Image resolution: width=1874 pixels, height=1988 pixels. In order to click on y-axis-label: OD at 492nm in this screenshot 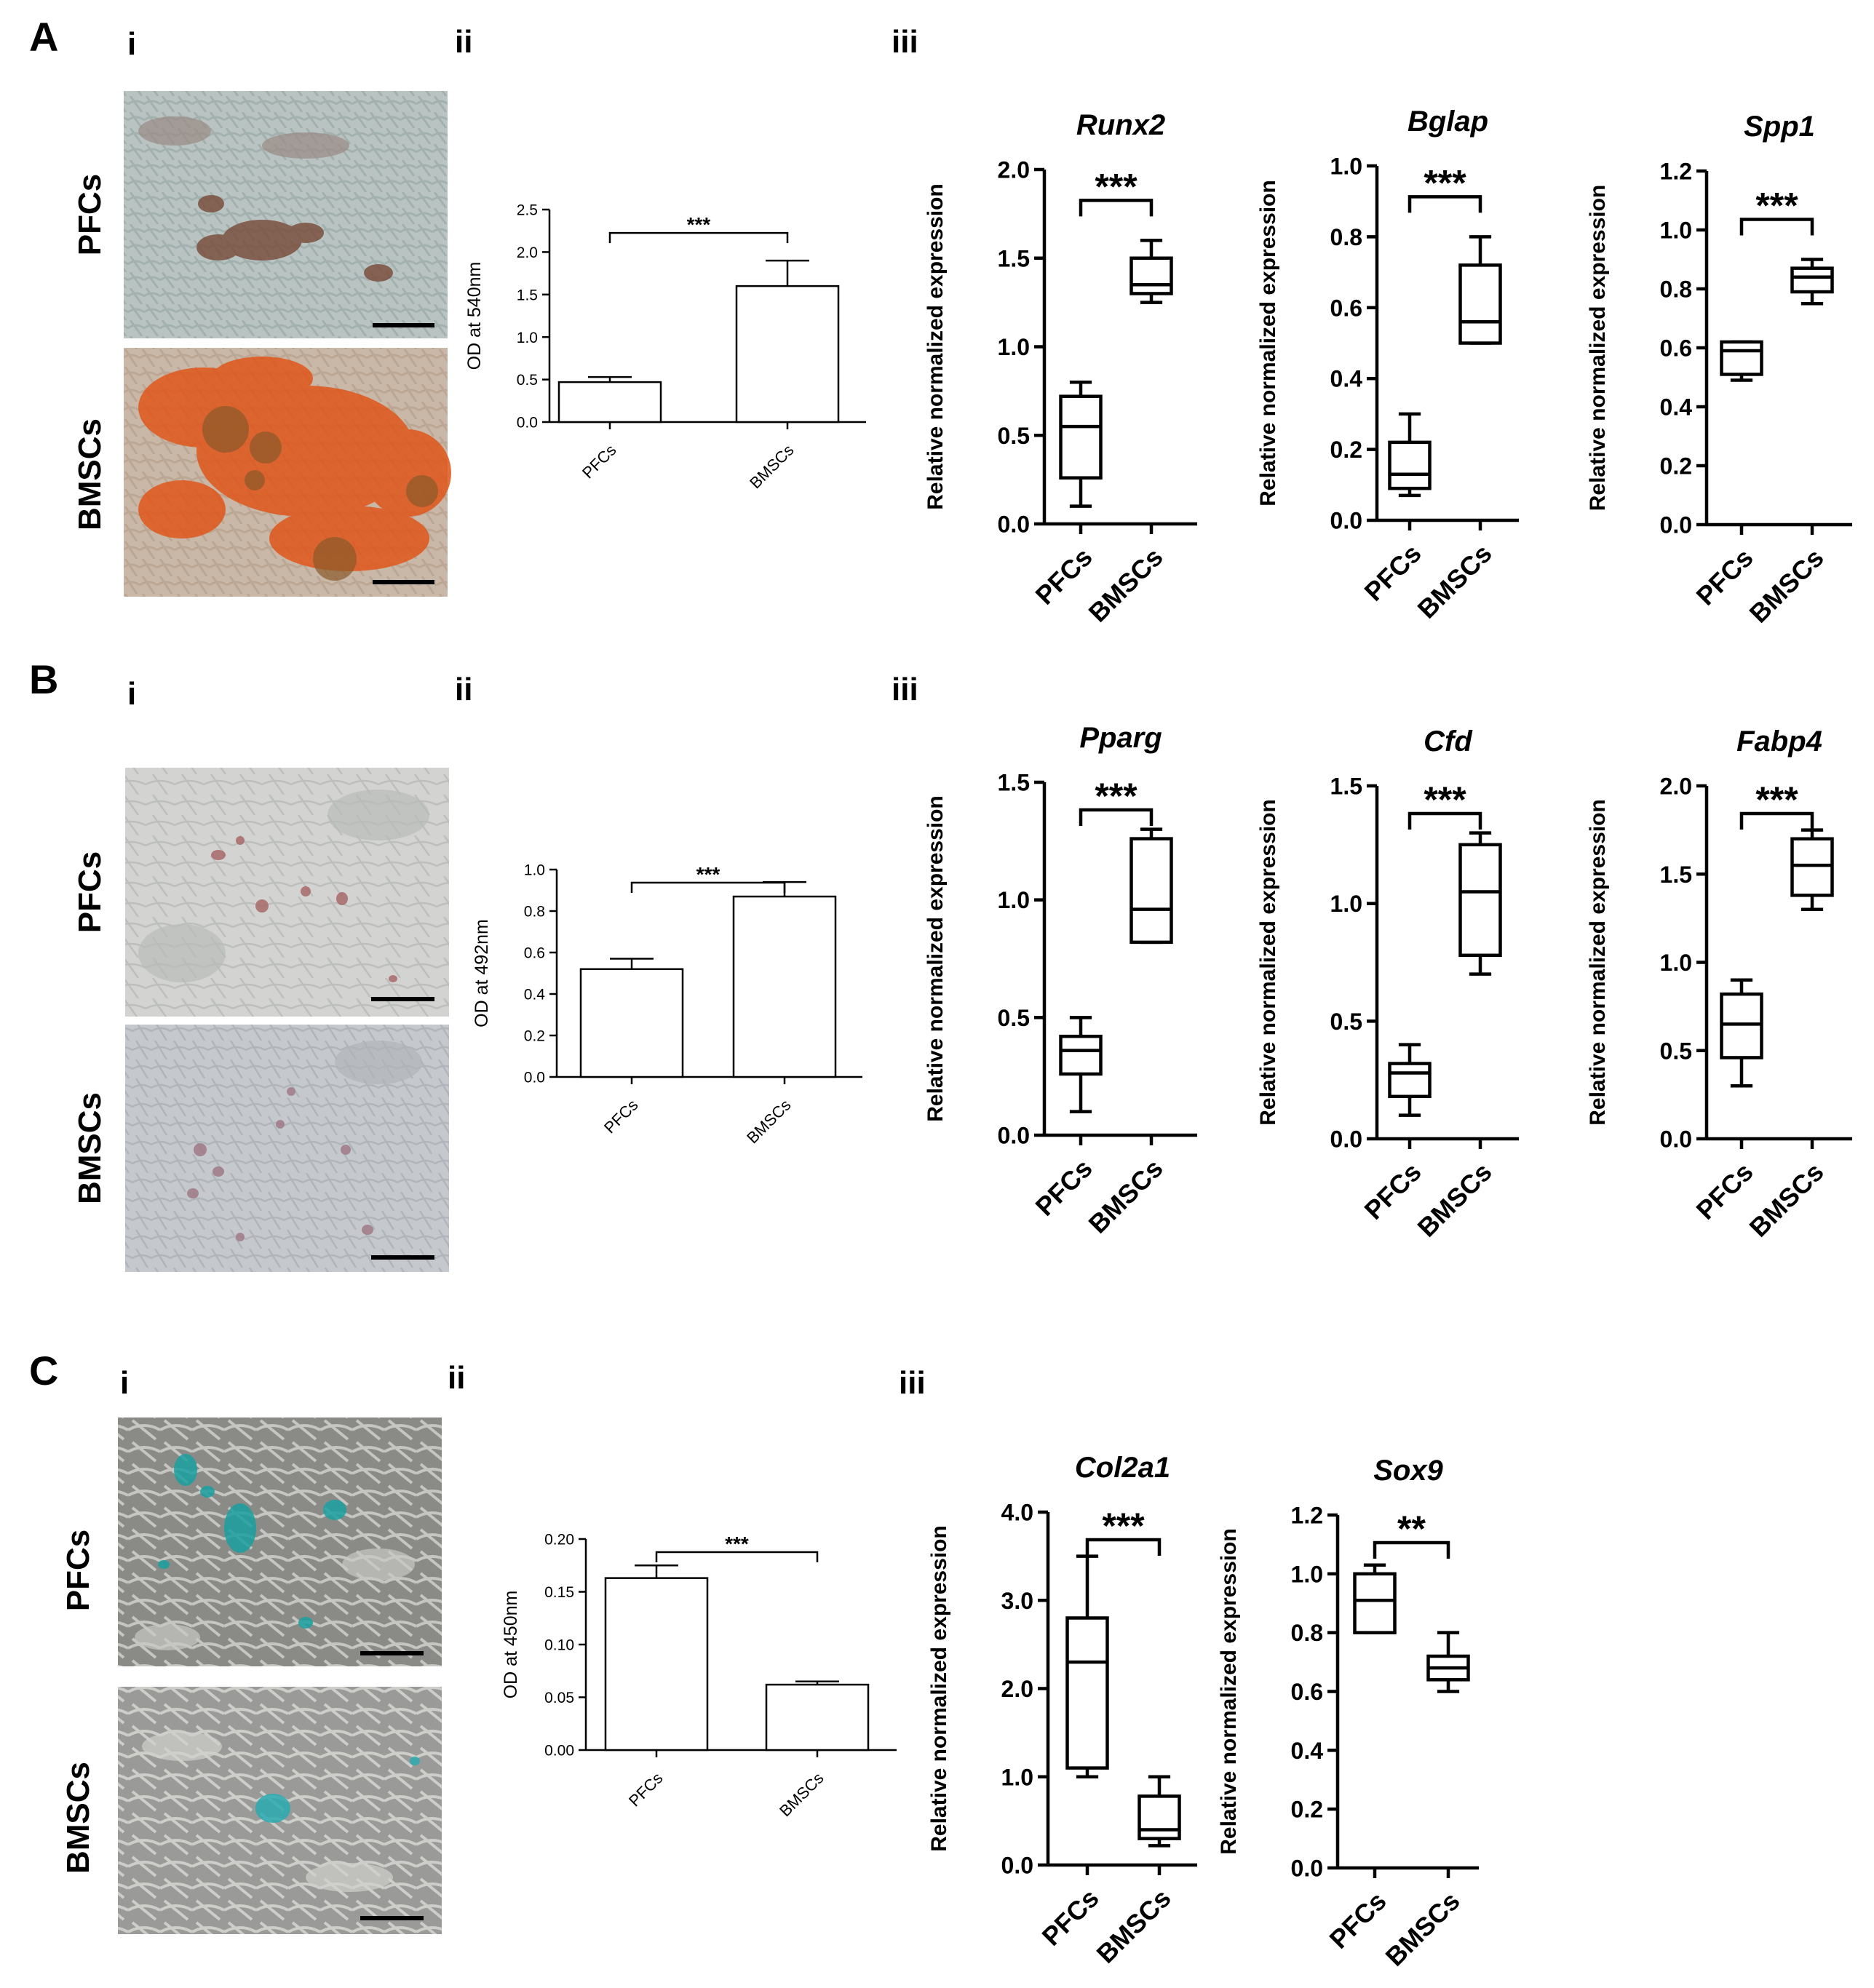, I will do `click(482, 973)`.